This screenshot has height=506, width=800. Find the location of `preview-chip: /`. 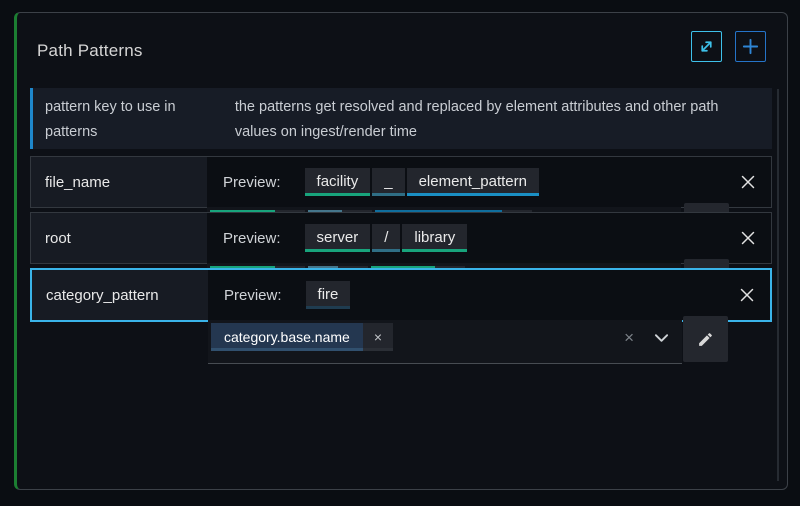

preview-chip: / is located at coordinates (386, 238).